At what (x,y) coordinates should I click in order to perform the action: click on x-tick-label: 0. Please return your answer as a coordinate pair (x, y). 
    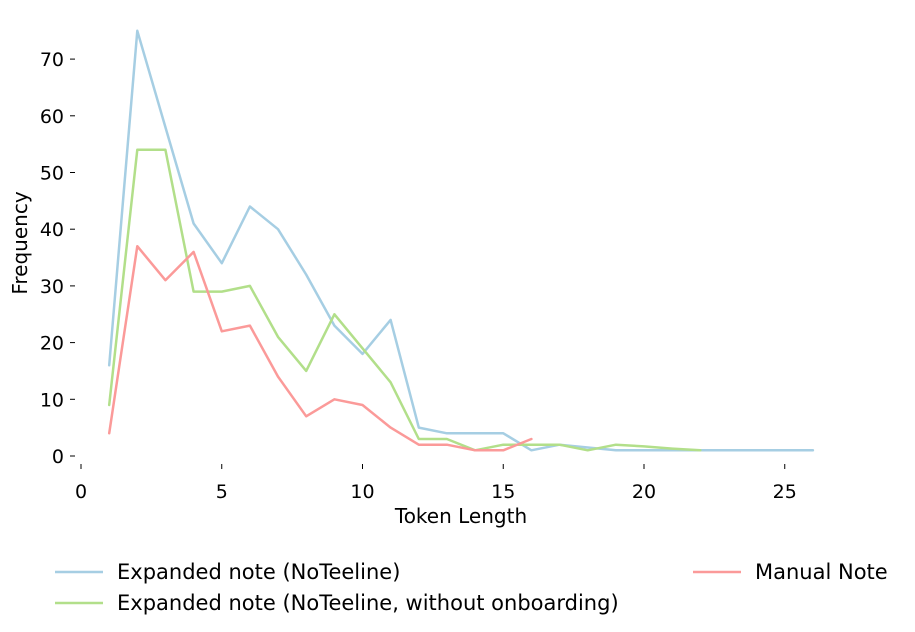
    Looking at the image, I should click on (81, 492).